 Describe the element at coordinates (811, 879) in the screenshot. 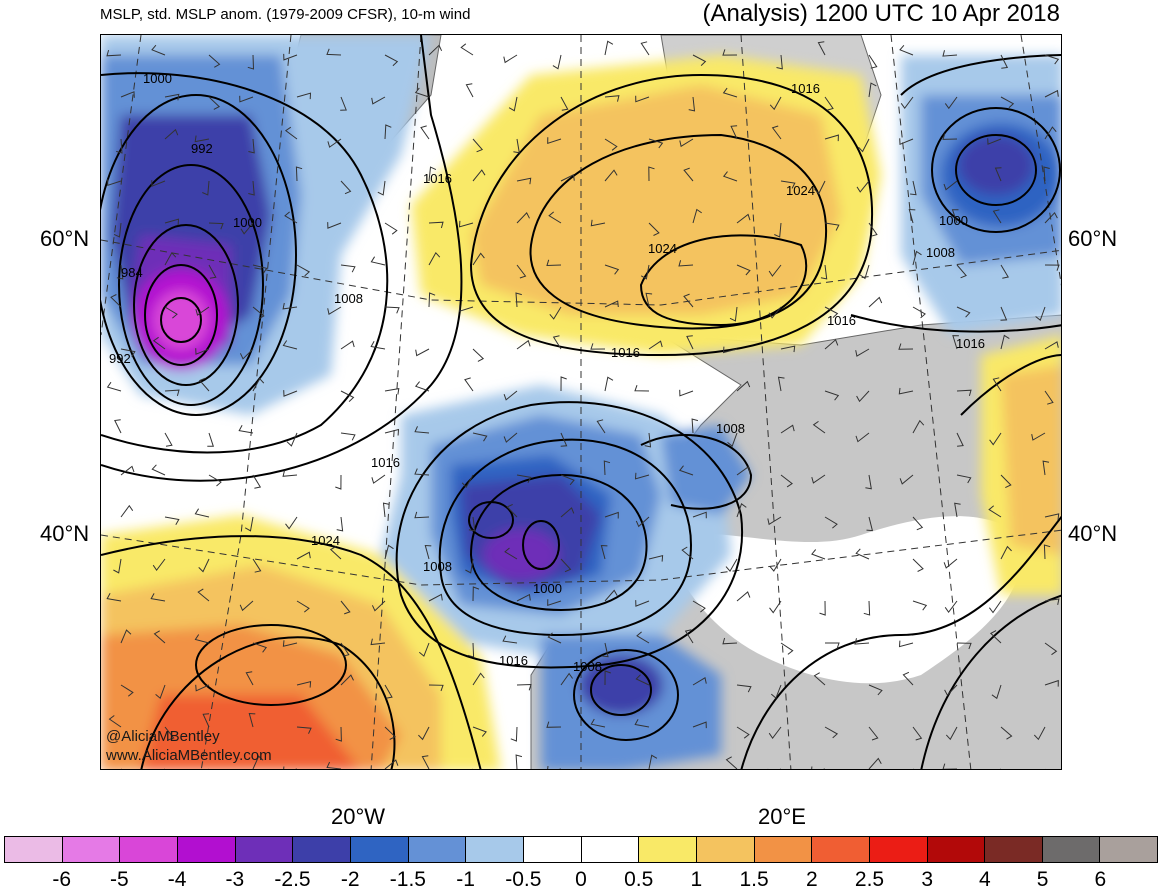

I see `colorbar-tick-label: 2` at that location.